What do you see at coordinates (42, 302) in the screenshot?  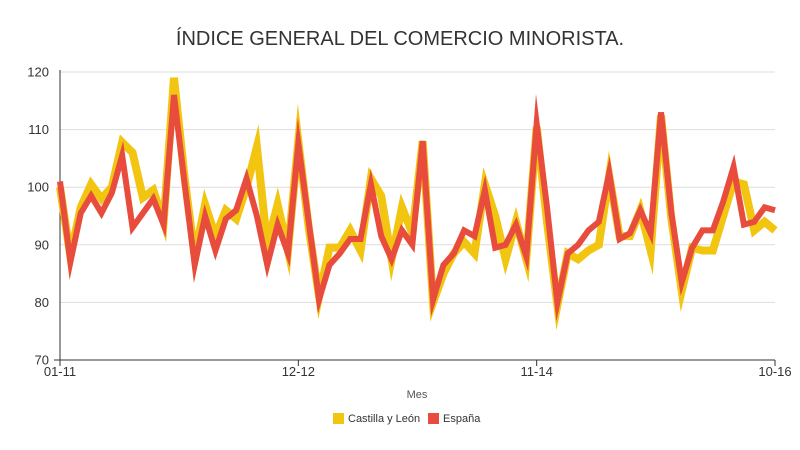 I see `y-tick-label: 80` at bounding box center [42, 302].